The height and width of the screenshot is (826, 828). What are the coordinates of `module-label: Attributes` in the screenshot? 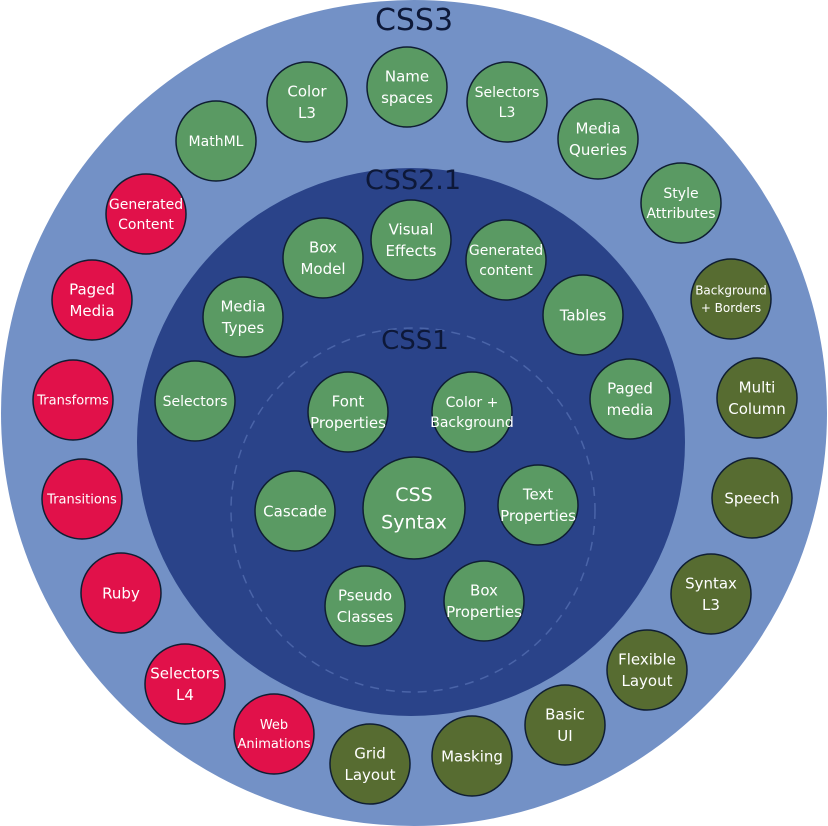 It's located at (680, 214).